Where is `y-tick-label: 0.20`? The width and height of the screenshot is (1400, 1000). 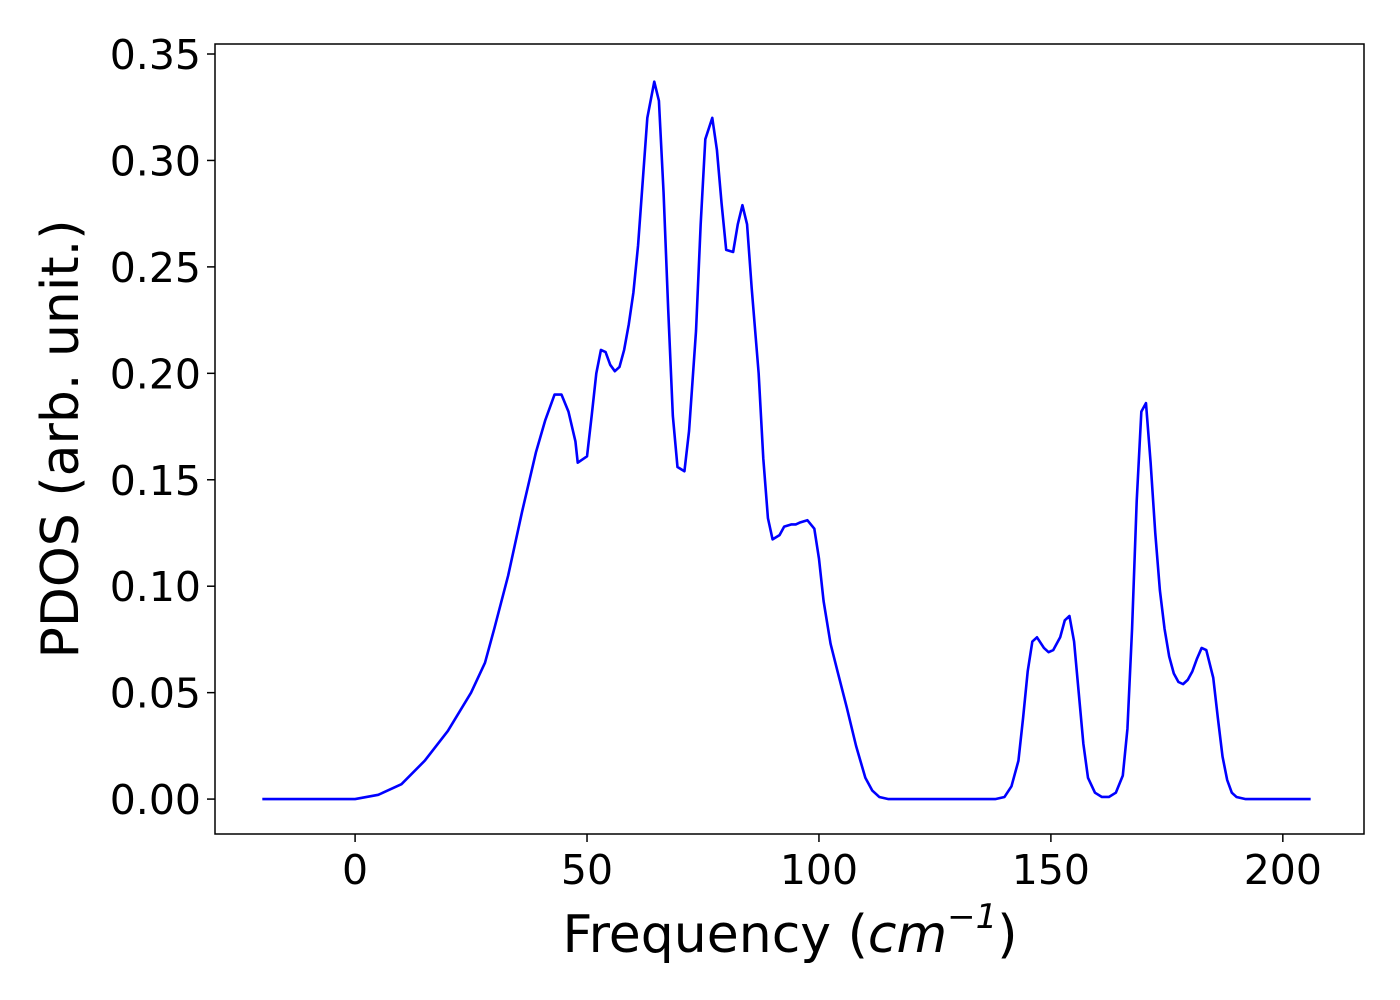 y-tick-label: 0.20 is located at coordinates (155, 374).